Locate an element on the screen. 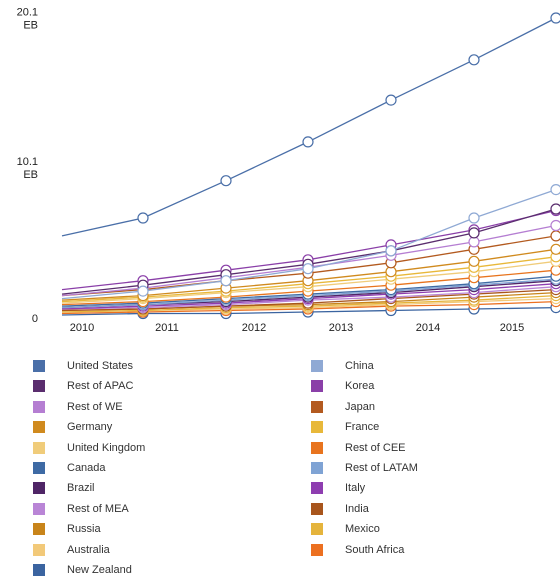 This screenshot has height=578, width=560. legend-label: Rest of APAC is located at coordinates (100, 386).